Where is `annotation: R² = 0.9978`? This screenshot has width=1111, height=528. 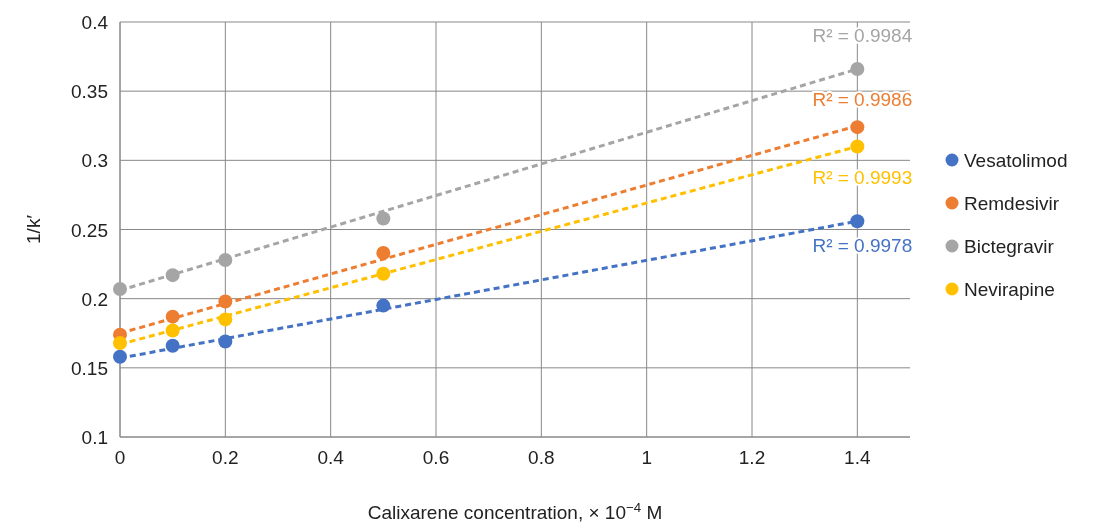 annotation: R² = 0.9978 is located at coordinates (862, 246).